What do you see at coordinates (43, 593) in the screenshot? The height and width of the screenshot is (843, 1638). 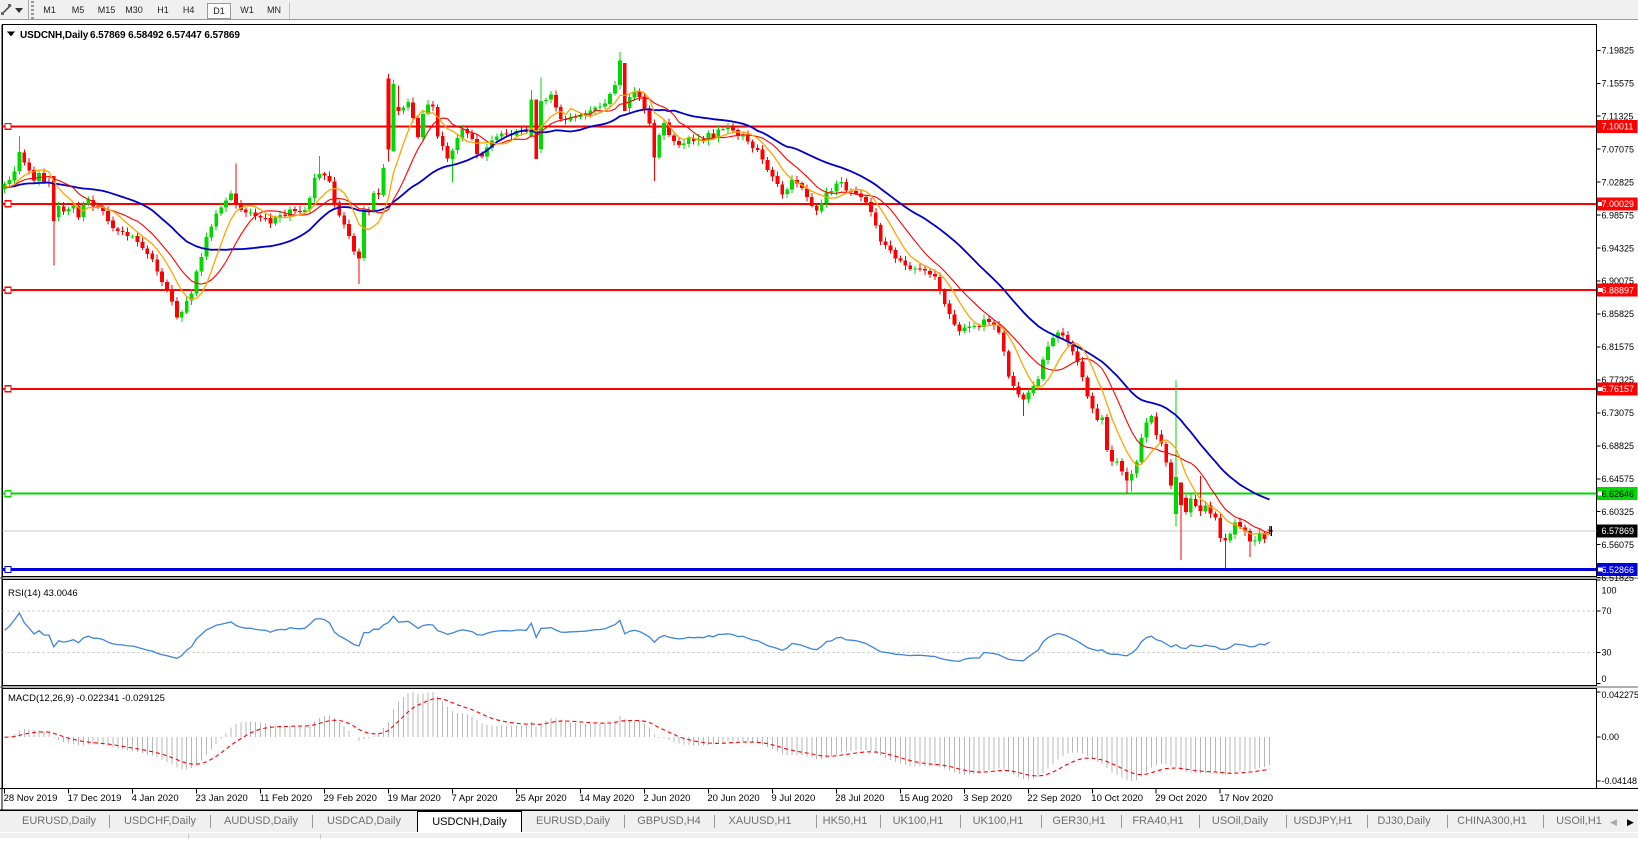 I see `svg-text: RSI(14) 43.0046` at bounding box center [43, 593].